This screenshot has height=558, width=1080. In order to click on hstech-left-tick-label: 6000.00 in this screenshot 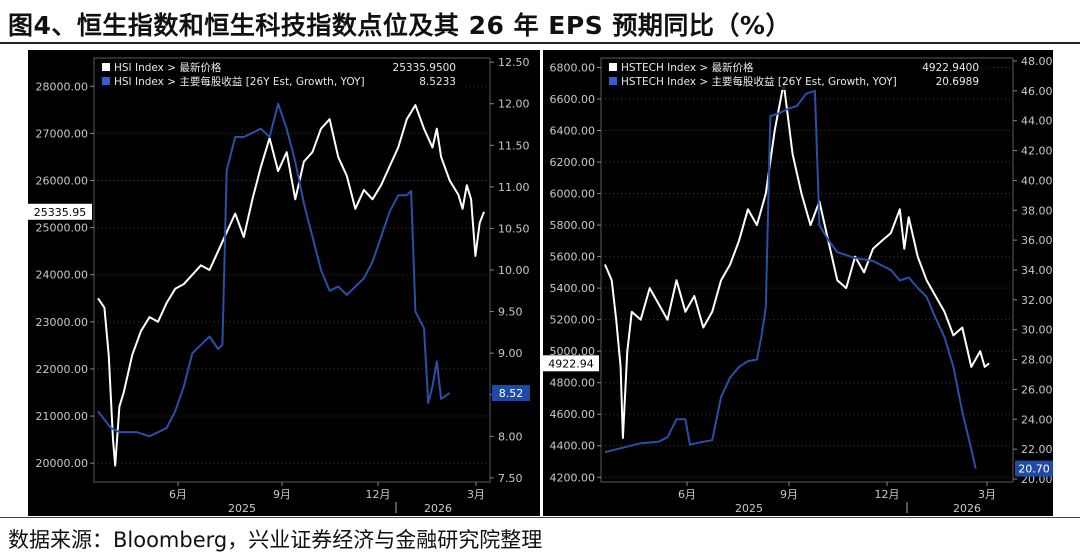, I will do `click(573, 194)`.